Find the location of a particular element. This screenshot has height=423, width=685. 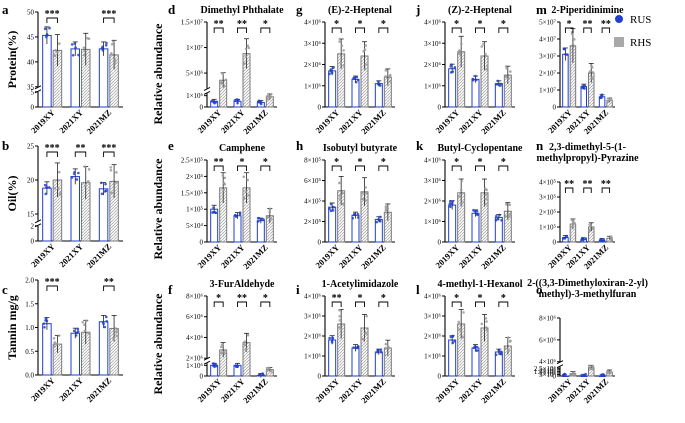

y-tick-label: 2.5×10⁶ is located at coordinates (545, 369).